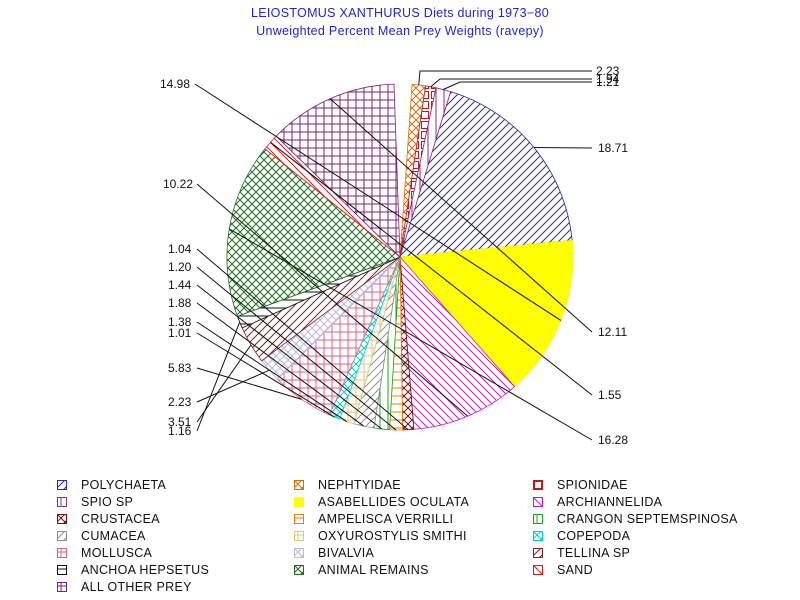  Describe the element at coordinates (608, 71) in the screenshot. I see `top-value-label: 2.23` at that location.